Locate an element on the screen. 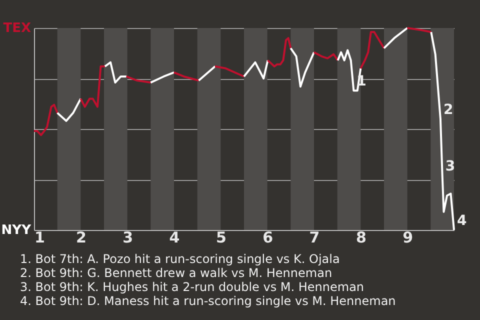 This screenshot has height=320, width=480. text: TEX is located at coordinates (17, 28).